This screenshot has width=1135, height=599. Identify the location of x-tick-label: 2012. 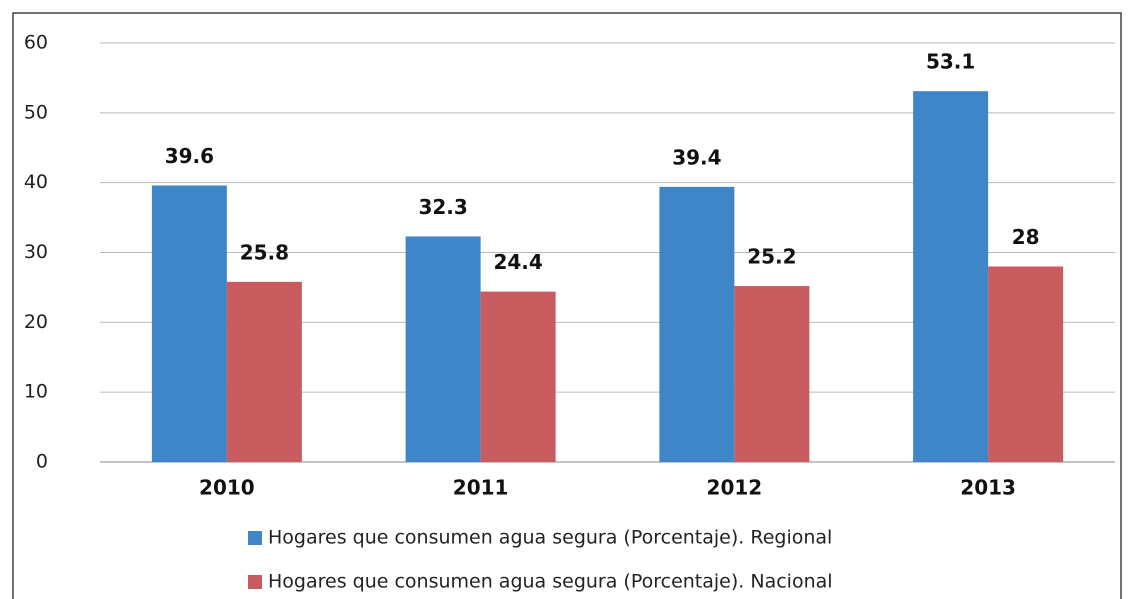
(735, 488).